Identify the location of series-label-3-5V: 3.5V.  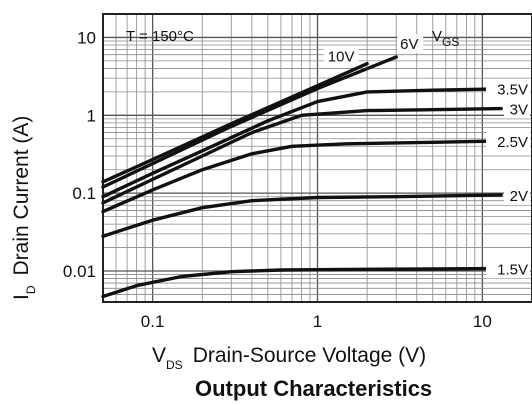
(512, 90).